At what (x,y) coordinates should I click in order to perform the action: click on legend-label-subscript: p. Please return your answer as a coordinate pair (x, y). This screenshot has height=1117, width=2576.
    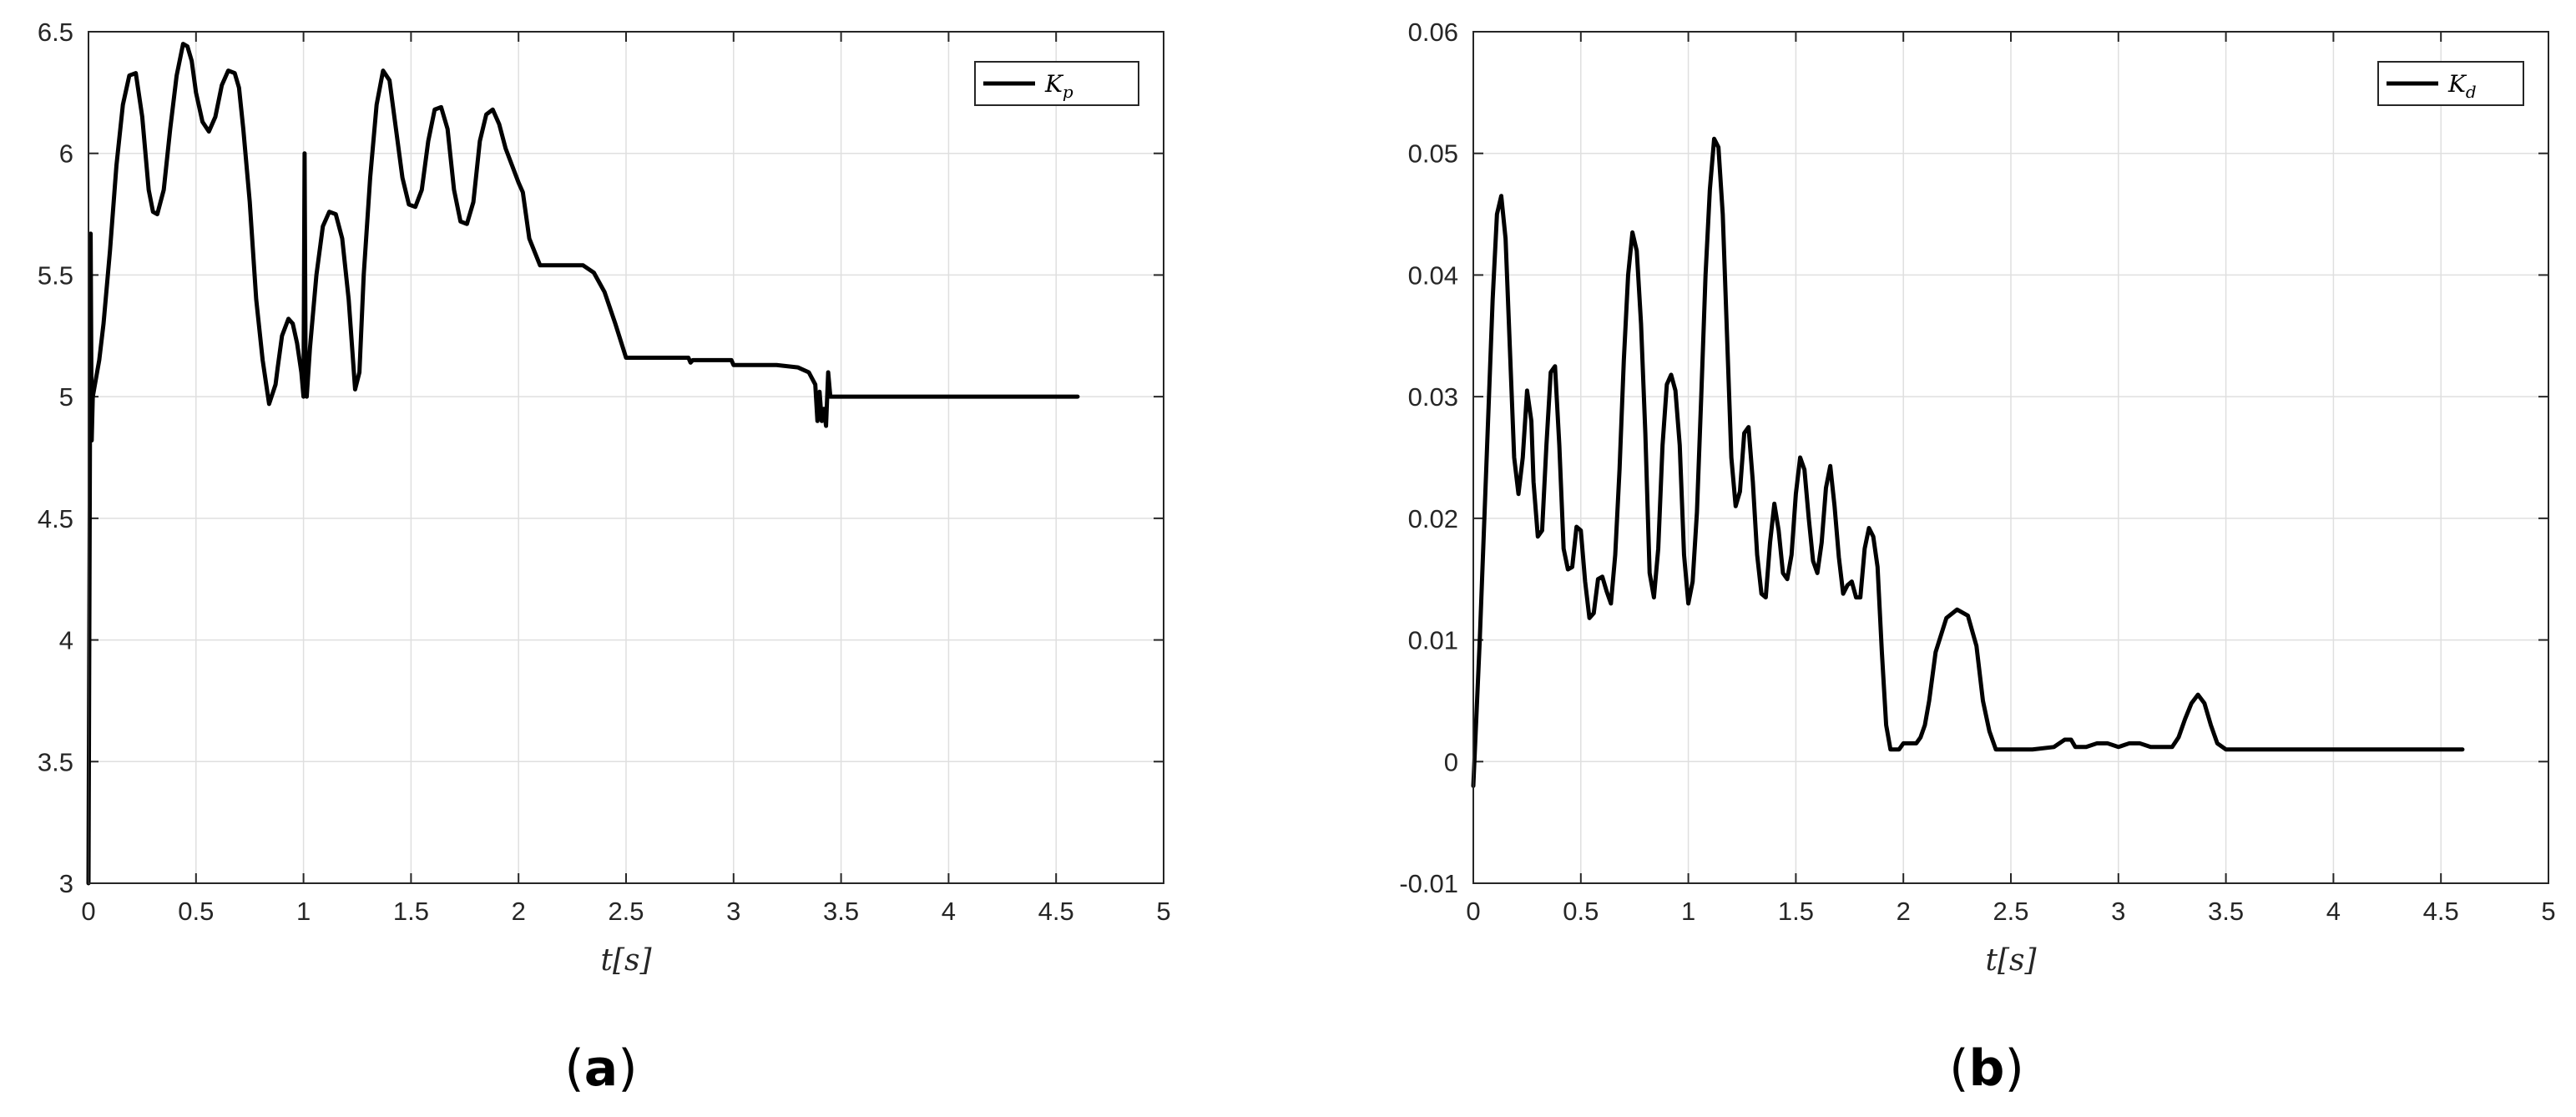
    Looking at the image, I should click on (1068, 92).